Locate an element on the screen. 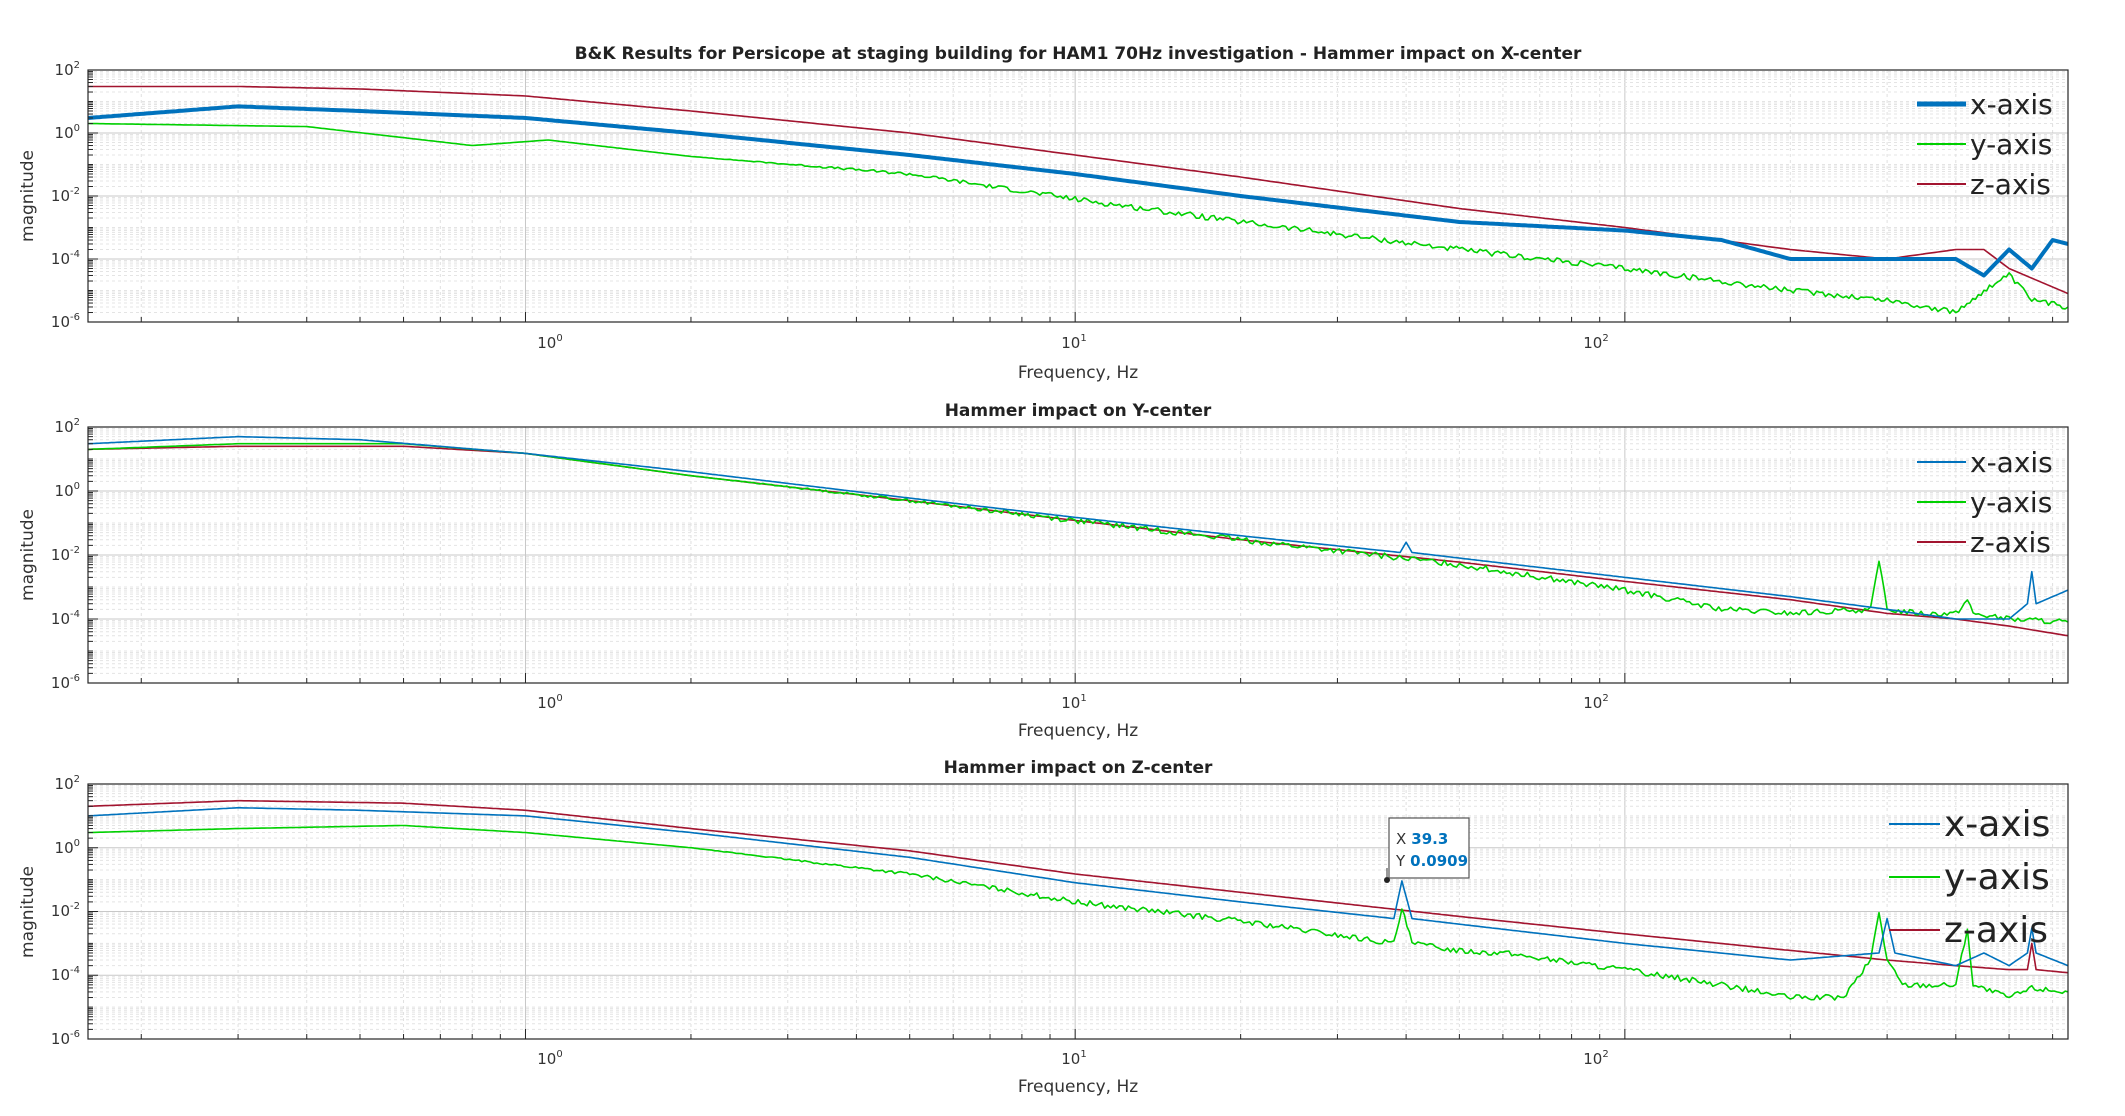 The height and width of the screenshot is (1116, 2125). datatip-box is located at coordinates (1429, 848).